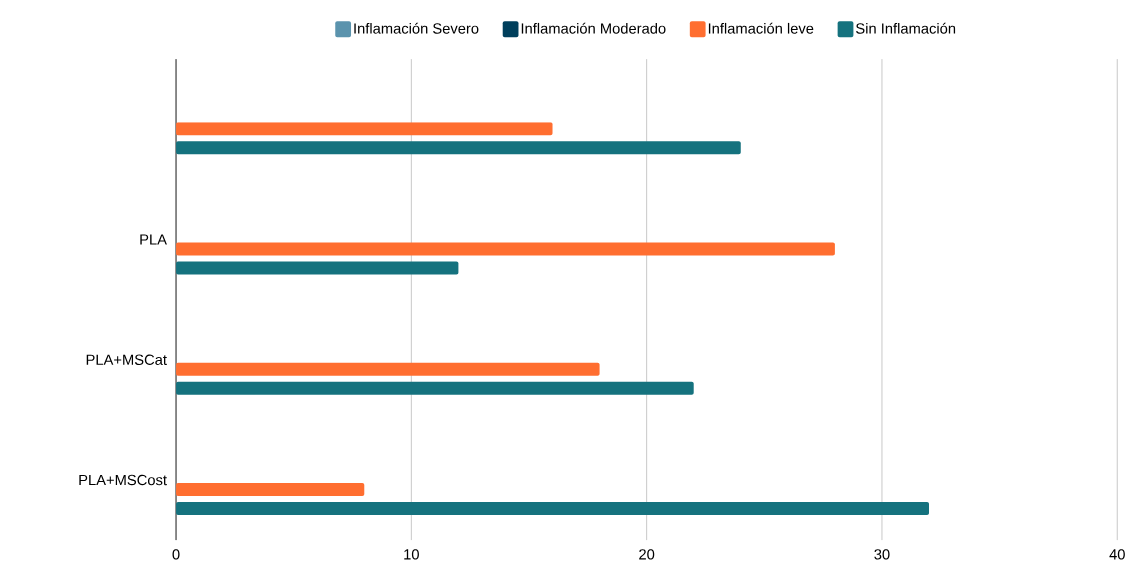  What do you see at coordinates (416, 28) in the screenshot?
I see `legend-label: Inflamación Severo` at bounding box center [416, 28].